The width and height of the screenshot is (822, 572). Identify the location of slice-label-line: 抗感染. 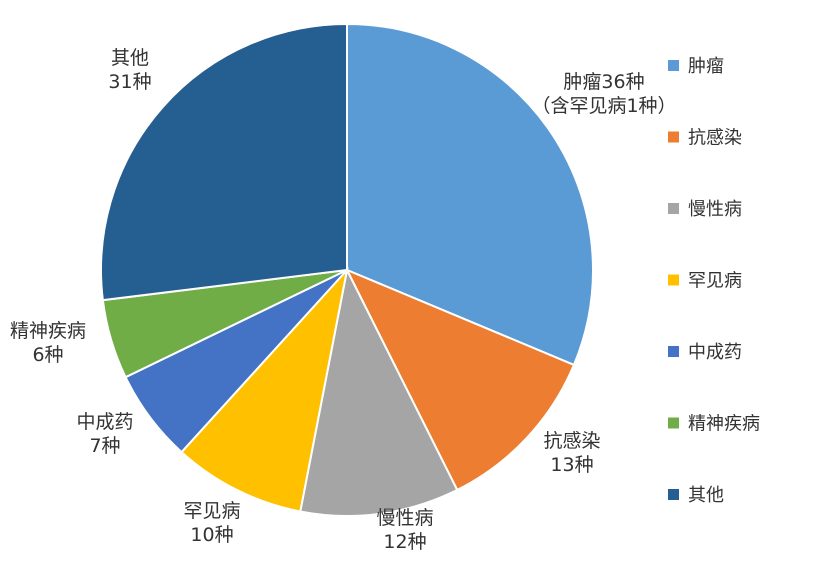
(571, 441).